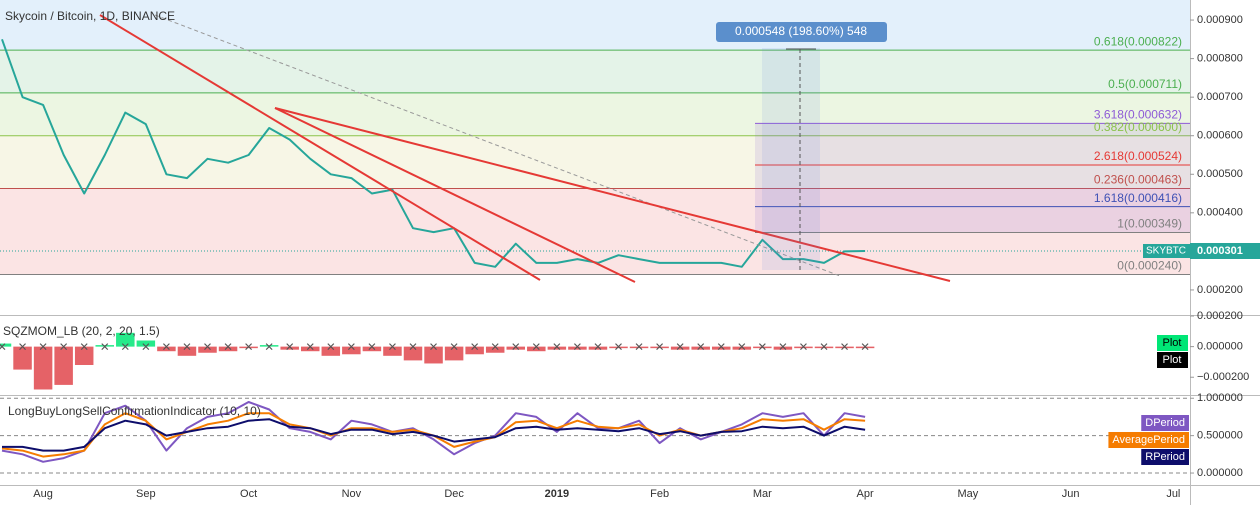 Image resolution: width=1260 pixels, height=505 pixels. I want to click on x-tick-label: Nov, so click(352, 494).